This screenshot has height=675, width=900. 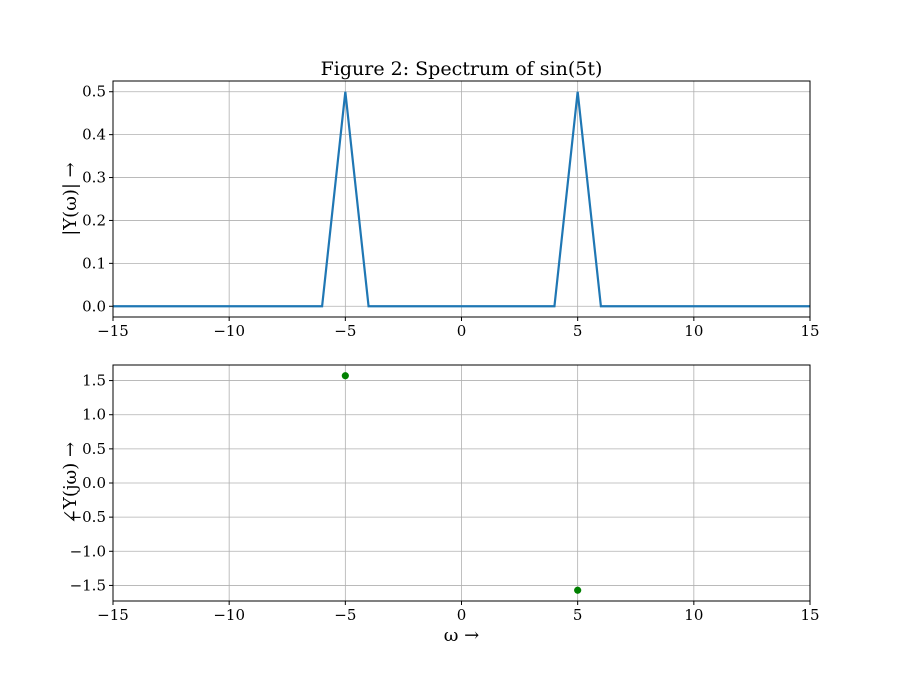 What do you see at coordinates (70, 199) in the screenshot?
I see `y-axis-label: |Y(ω)| →` at bounding box center [70, 199].